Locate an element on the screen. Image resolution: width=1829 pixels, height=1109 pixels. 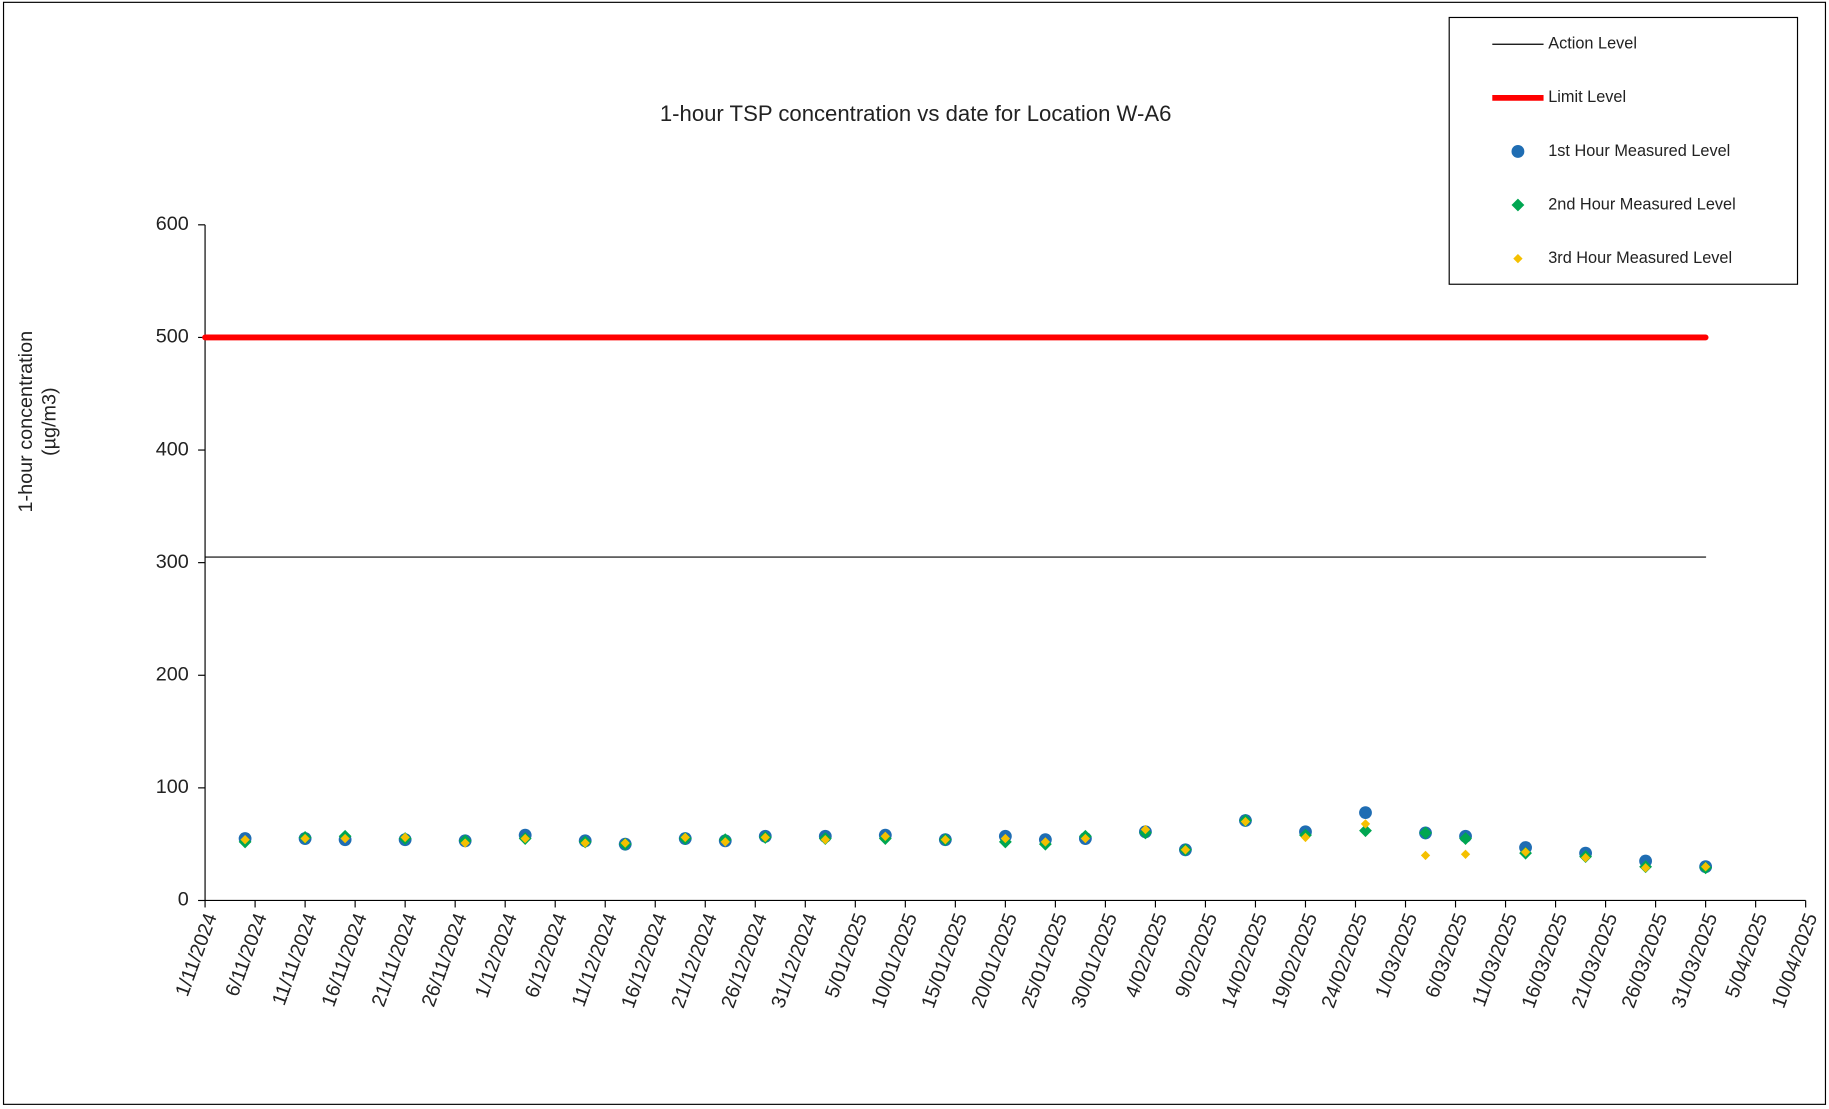
y-tick-label: 100 is located at coordinates (172, 787).